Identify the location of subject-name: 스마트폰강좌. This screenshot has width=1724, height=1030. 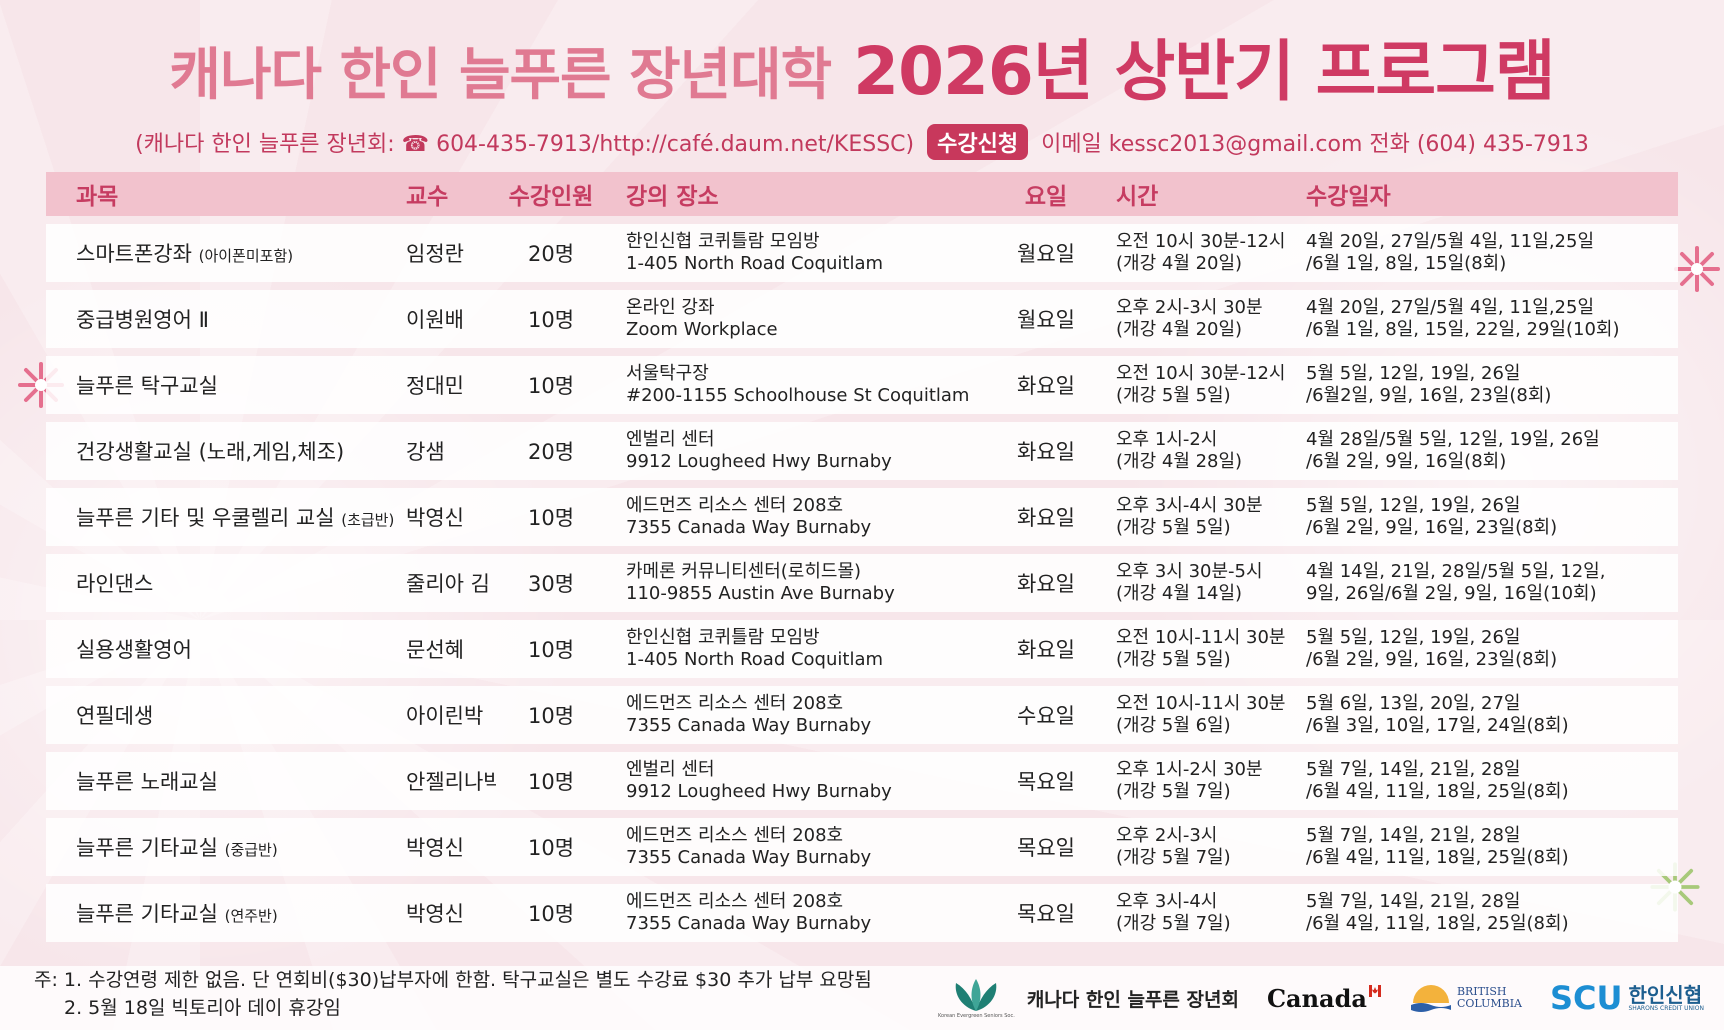
(134, 254).